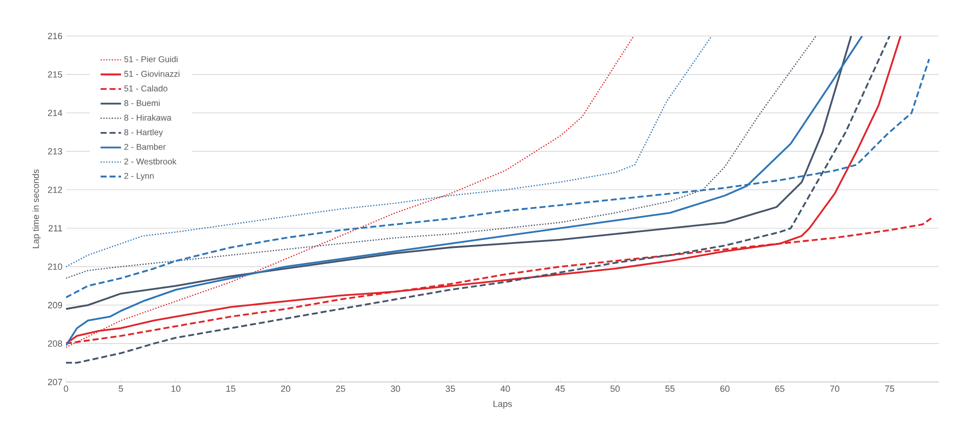 The height and width of the screenshot is (437, 976). I want to click on legend-label: 51 - Giovinazzi, so click(152, 73).